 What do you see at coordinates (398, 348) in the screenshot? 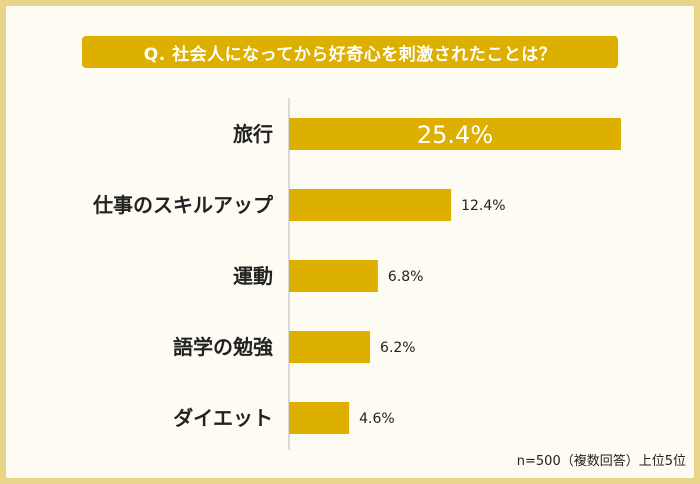
I see `value-label: 6.2%` at bounding box center [398, 348].